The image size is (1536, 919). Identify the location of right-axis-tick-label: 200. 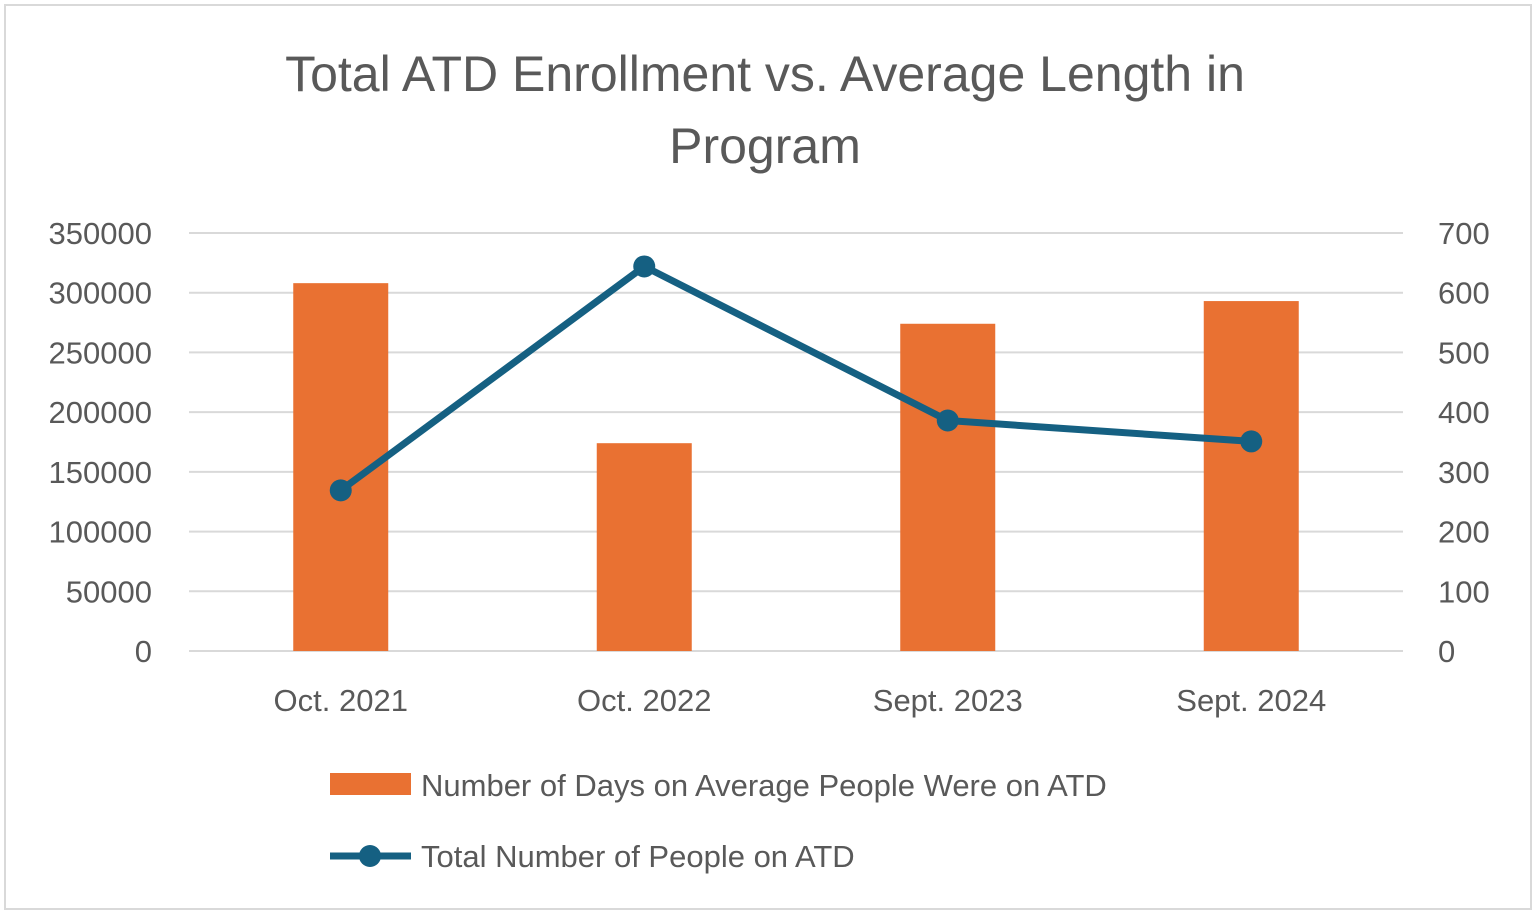
(1464, 532).